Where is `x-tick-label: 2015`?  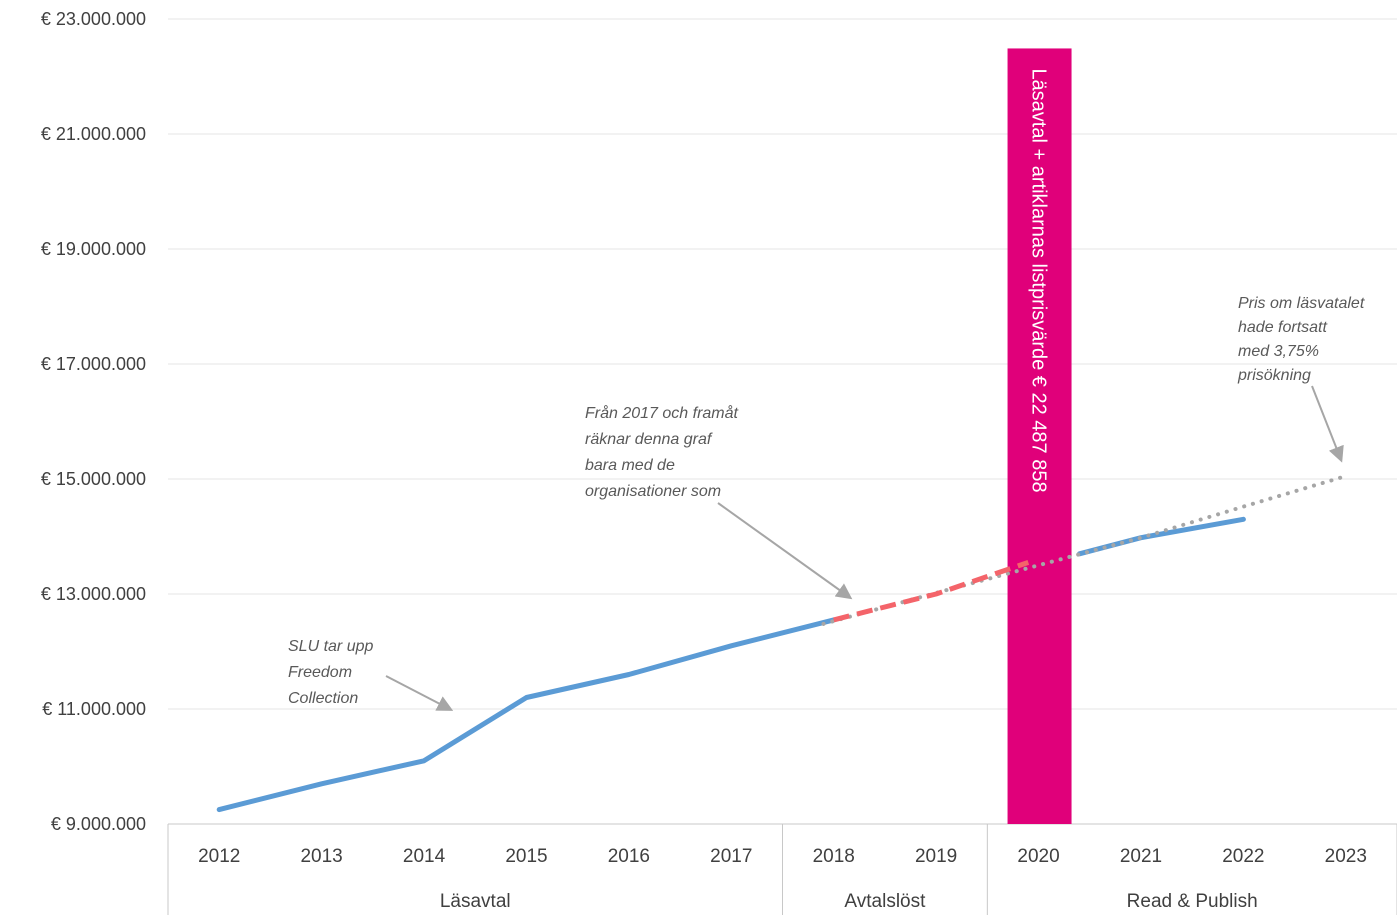 x-tick-label: 2015 is located at coordinates (526, 856).